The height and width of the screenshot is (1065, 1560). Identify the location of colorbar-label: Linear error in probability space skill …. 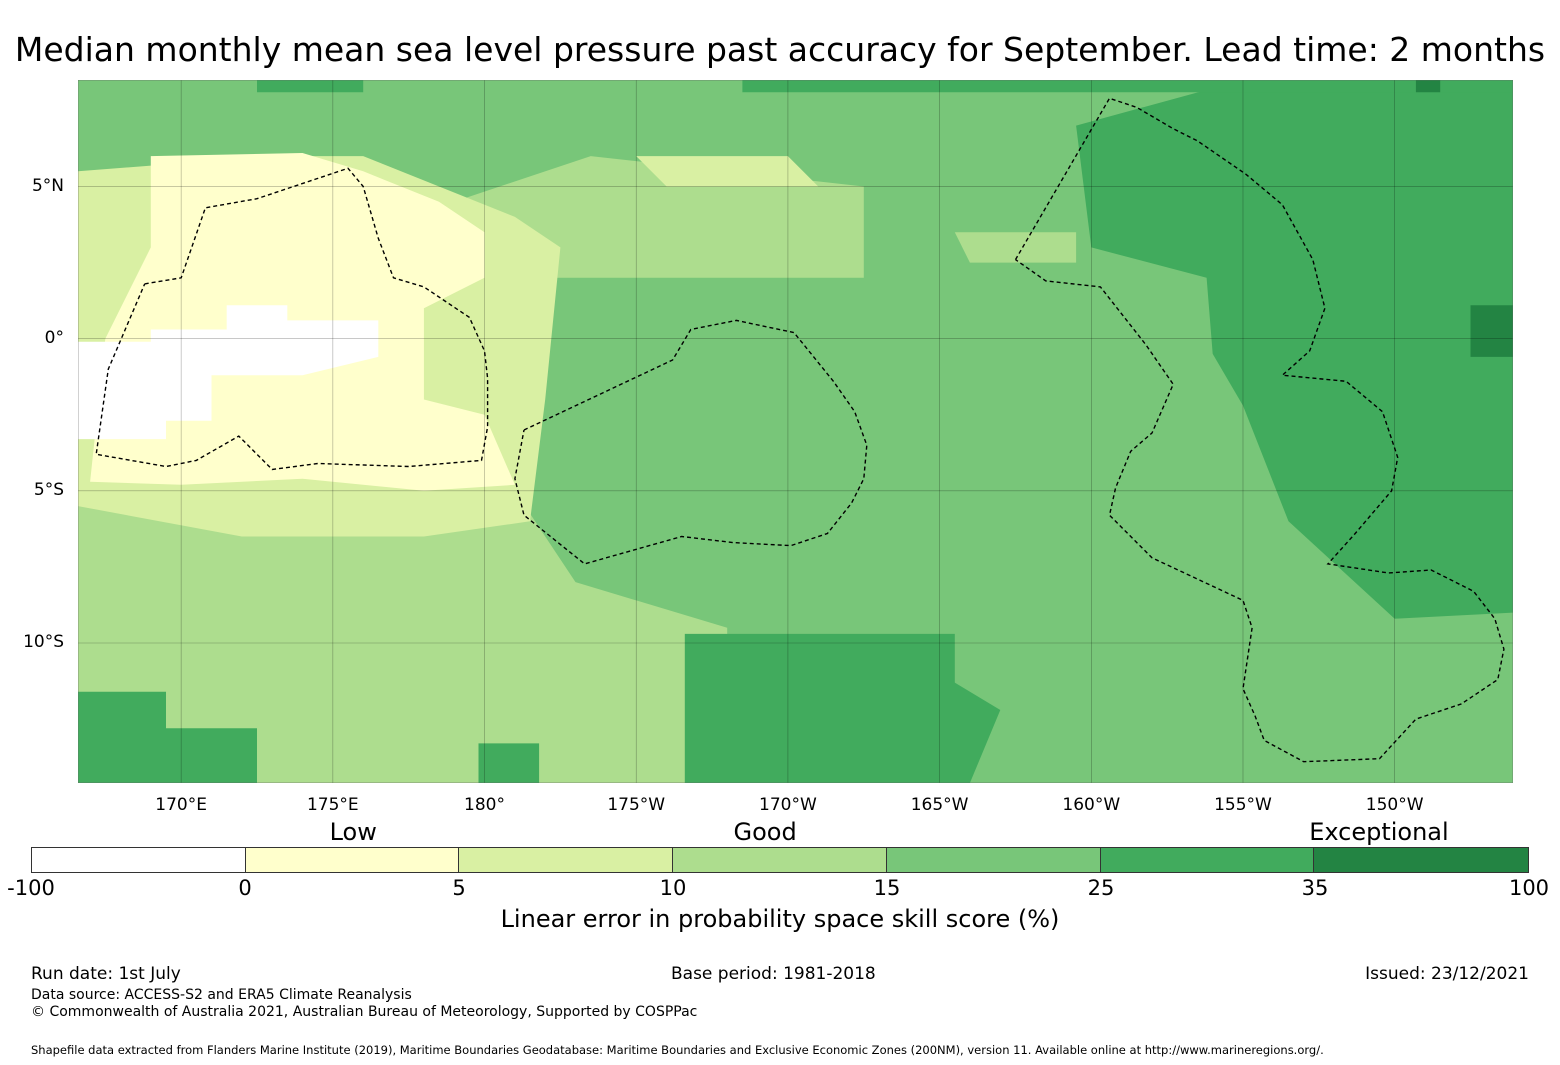
(780, 919).